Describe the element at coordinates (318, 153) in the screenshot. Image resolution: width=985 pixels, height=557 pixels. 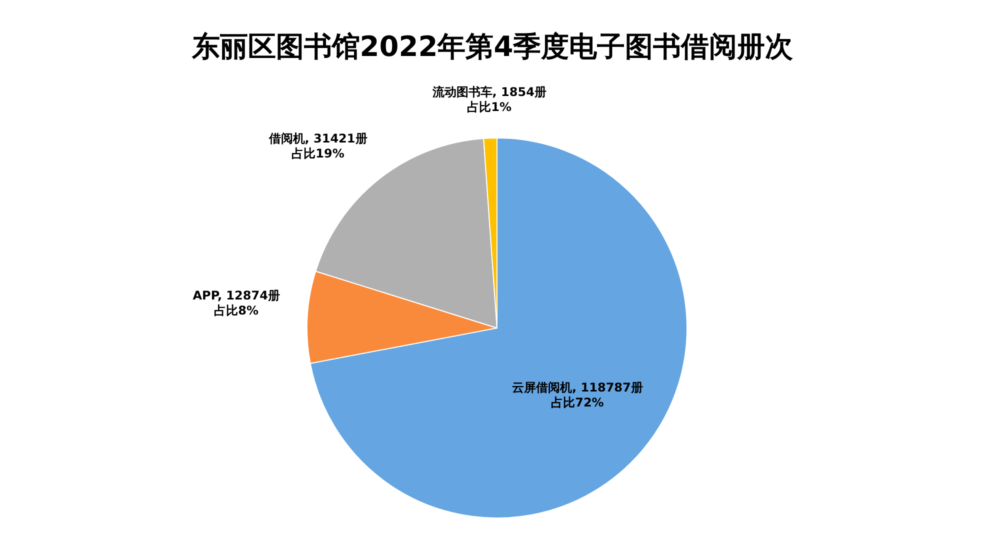
I see `text: 占比19%` at that location.